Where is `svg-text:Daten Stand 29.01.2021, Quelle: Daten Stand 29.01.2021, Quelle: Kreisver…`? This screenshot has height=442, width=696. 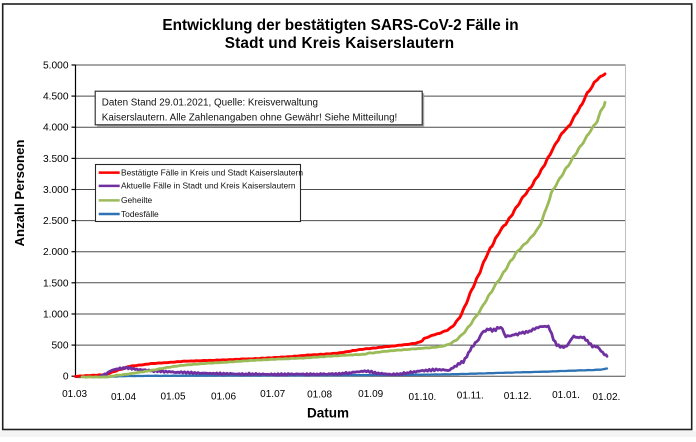 svg-text:Daten Stand 29.01.2021, Quelle: Daten Stand 29.01.2021, Quelle: Kreisver… is located at coordinates (210, 102).